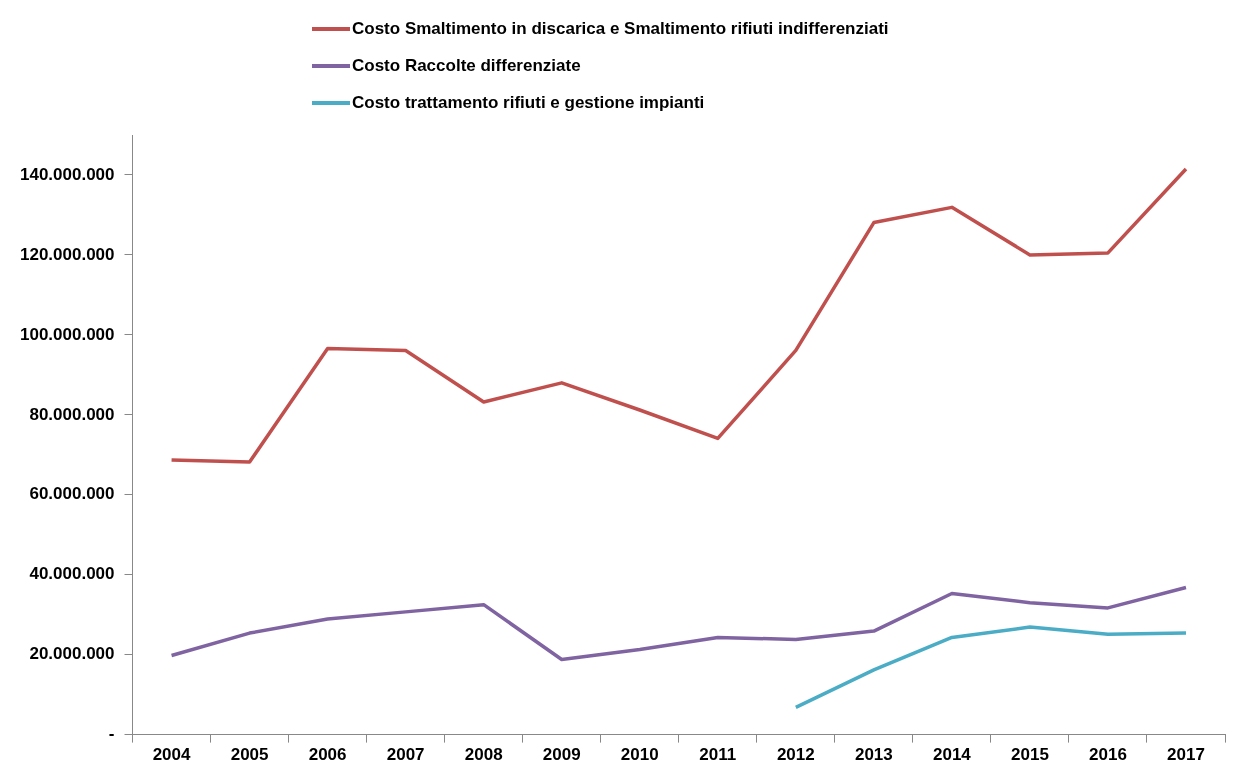 Image resolution: width=1245 pixels, height=774 pixels. What do you see at coordinates (249, 755) in the screenshot?
I see `x-tick-label: 2005` at bounding box center [249, 755].